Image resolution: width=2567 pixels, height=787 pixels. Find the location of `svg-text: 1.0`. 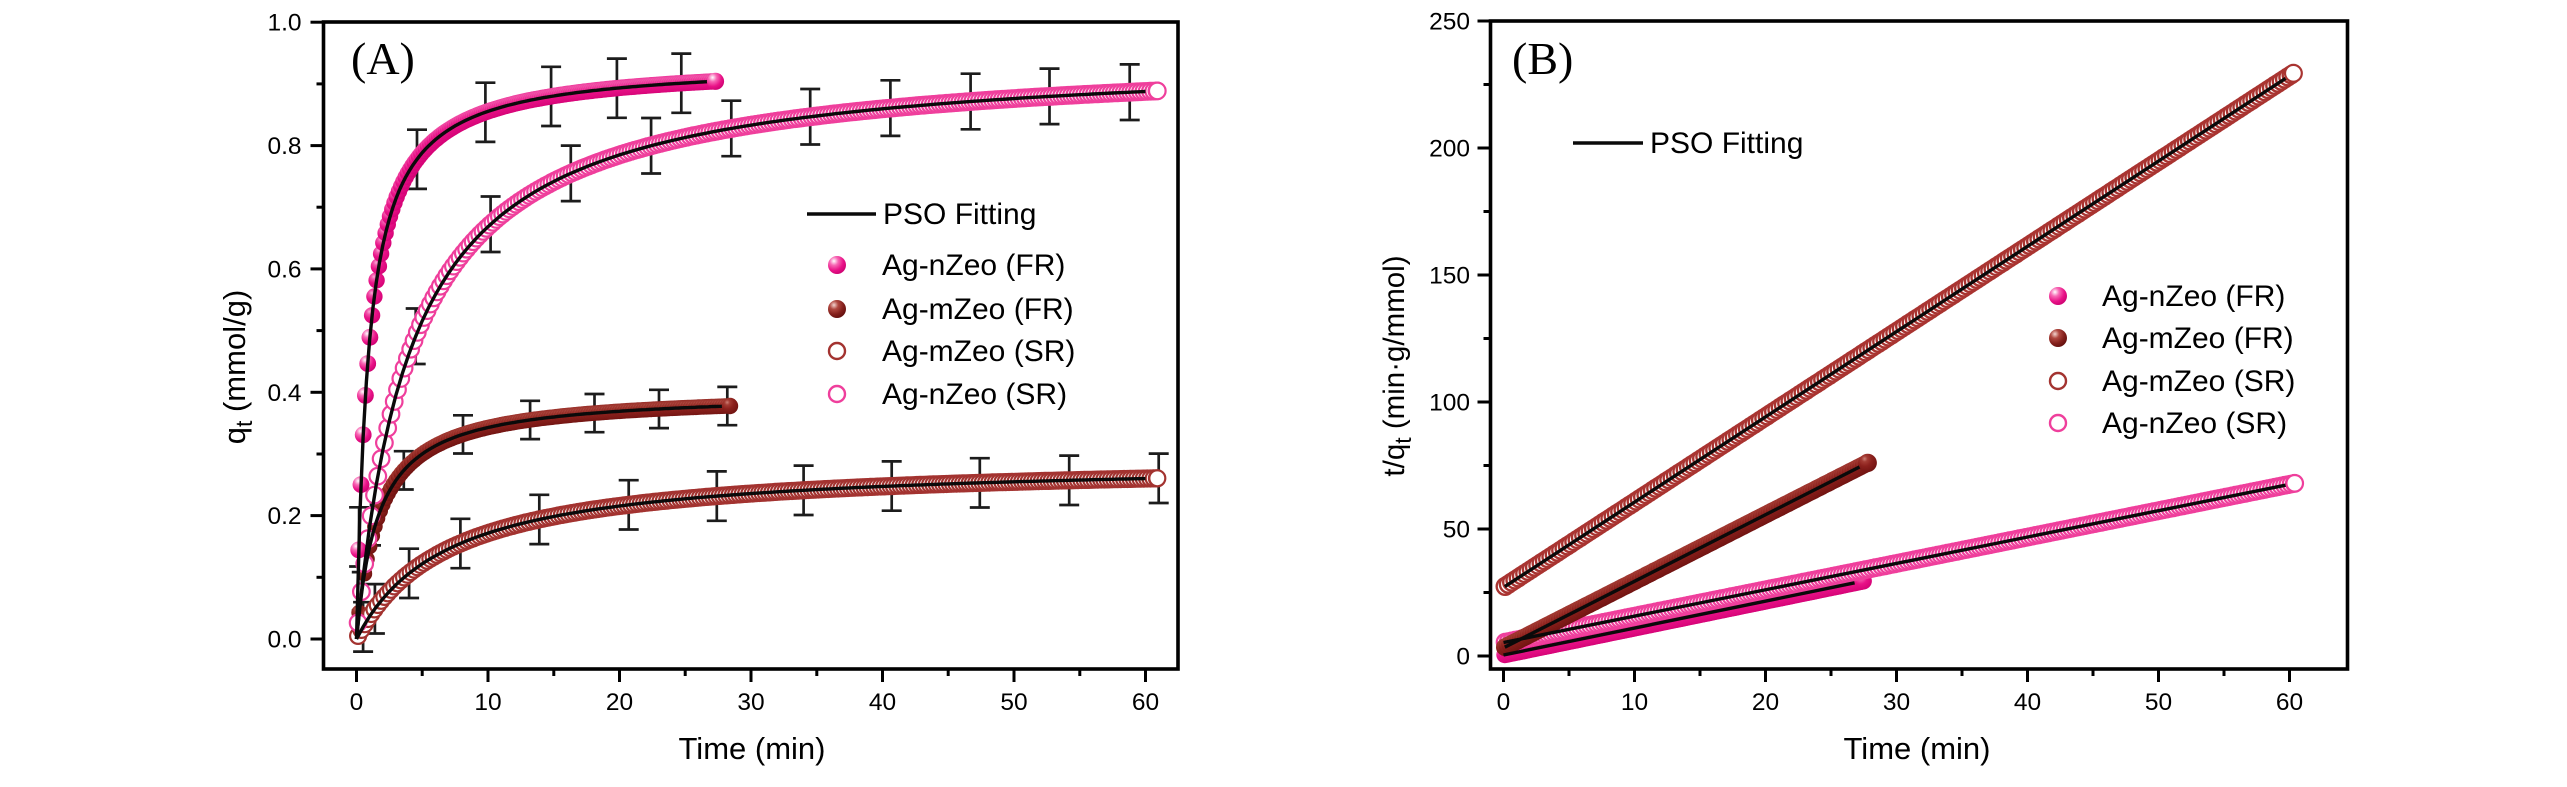

svg-text: 1.0 is located at coordinates (284, 23).